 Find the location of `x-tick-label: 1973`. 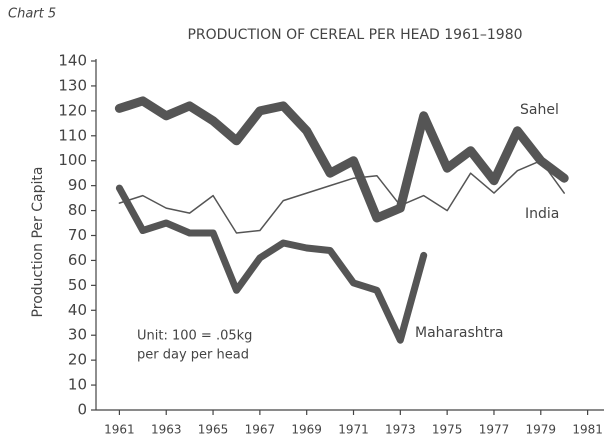

x-tick-label: 1973 is located at coordinates (400, 430).